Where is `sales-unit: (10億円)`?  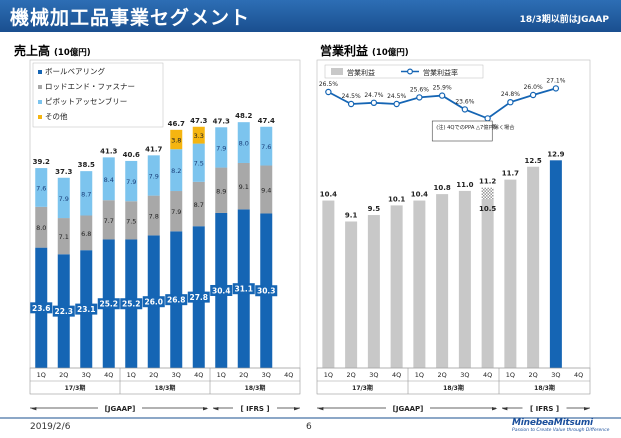 sales-unit: (10億円) is located at coordinates (72, 53).